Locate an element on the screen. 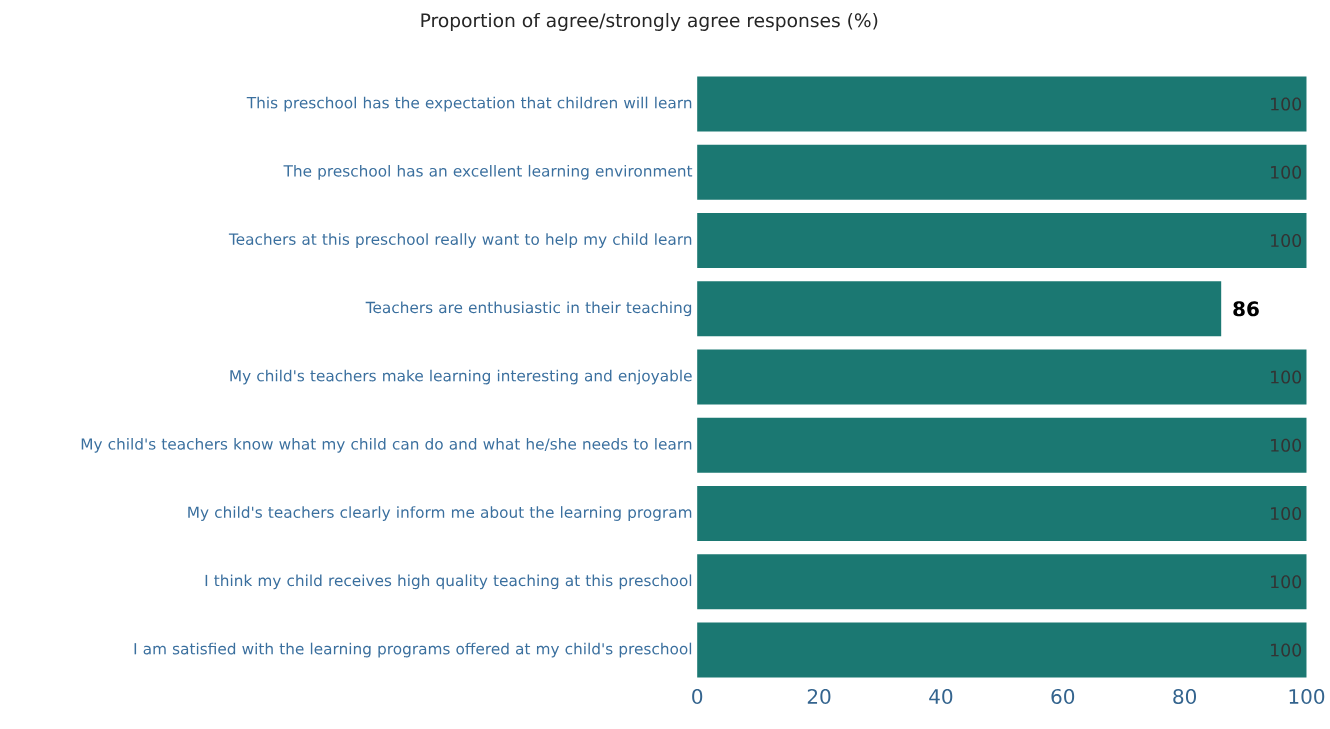 The height and width of the screenshot is (729, 1330). y-tick-label: I am satisfied with the learning programs offered at my child's preschool is located at coordinates (413, 650).